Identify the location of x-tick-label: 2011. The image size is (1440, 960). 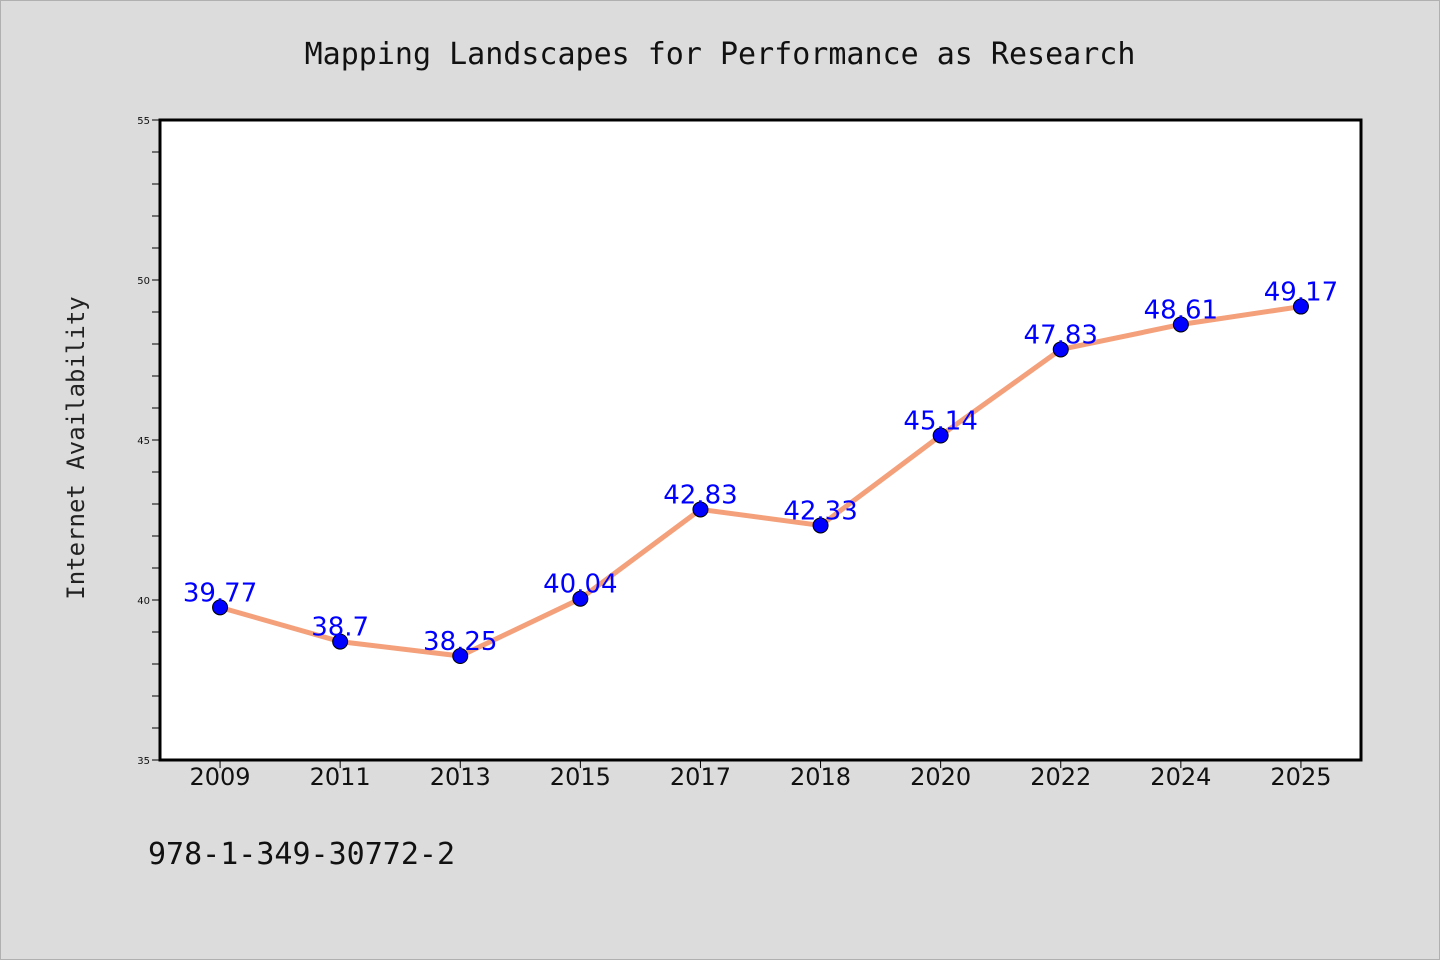
(340, 777).